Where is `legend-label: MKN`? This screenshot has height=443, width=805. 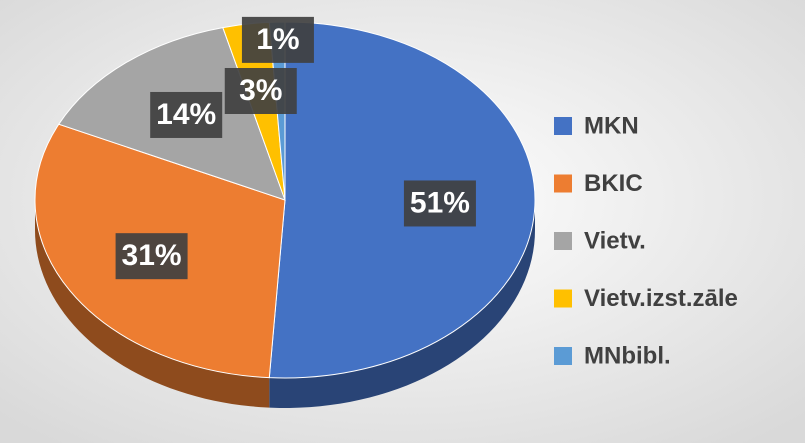
legend-label: MKN is located at coordinates (611, 125).